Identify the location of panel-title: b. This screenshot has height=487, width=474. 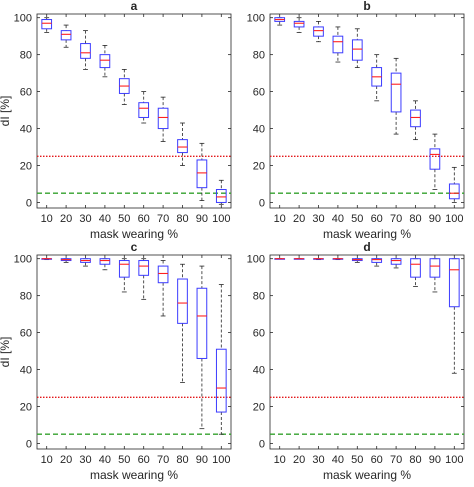
(366, 6).